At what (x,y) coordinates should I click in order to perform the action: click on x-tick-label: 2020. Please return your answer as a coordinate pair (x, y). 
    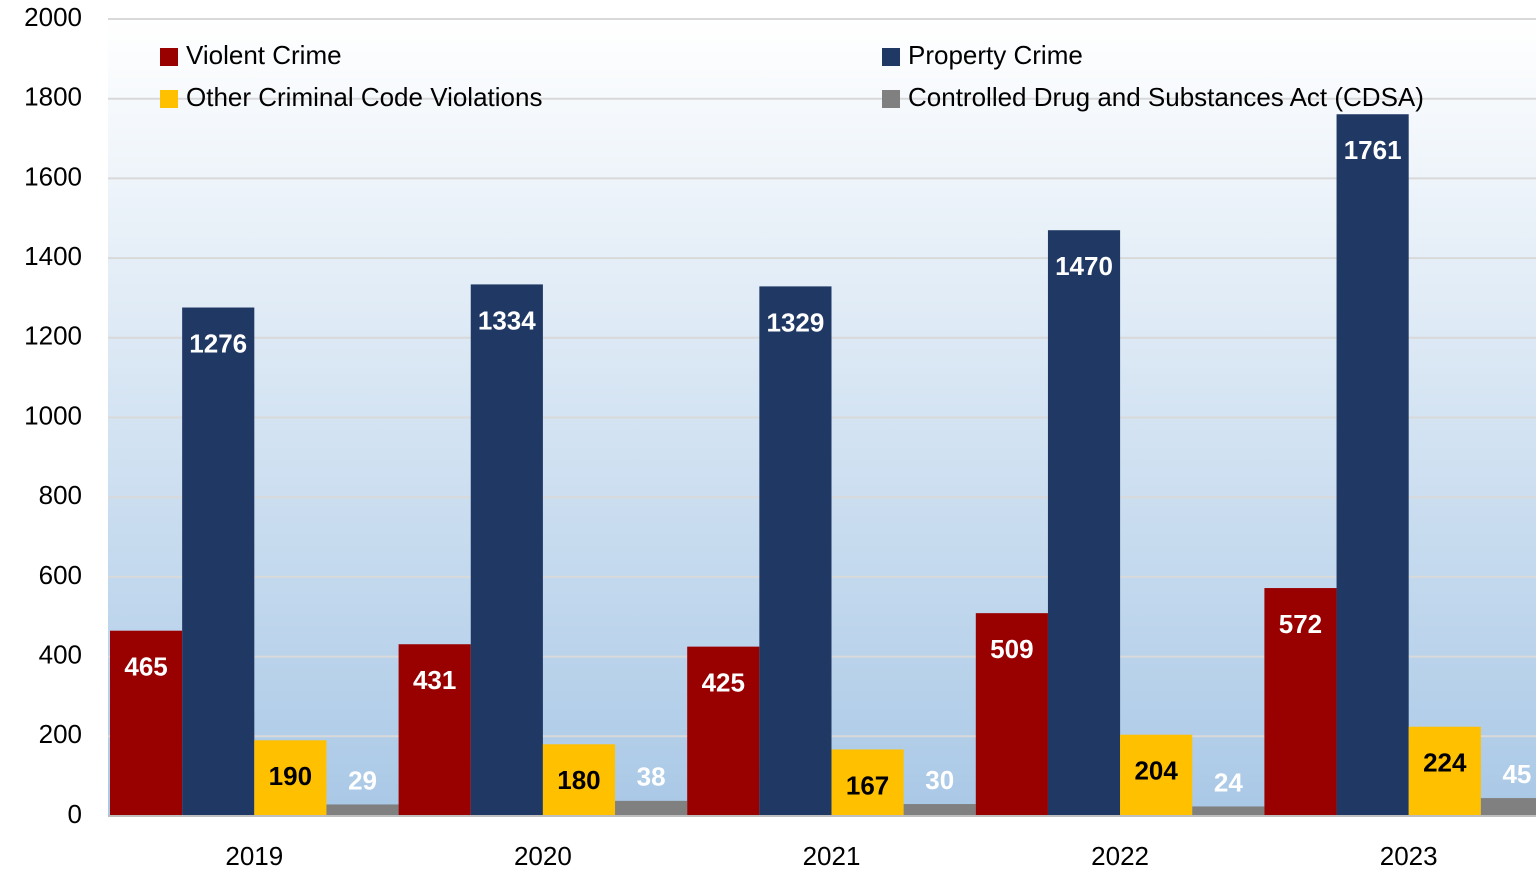
    Looking at the image, I should click on (543, 856).